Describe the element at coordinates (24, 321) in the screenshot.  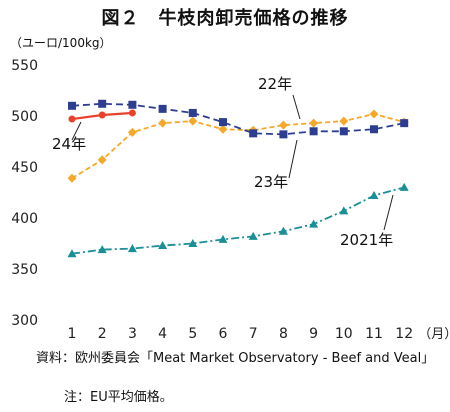
I see `y-tick-label: 300` at that location.